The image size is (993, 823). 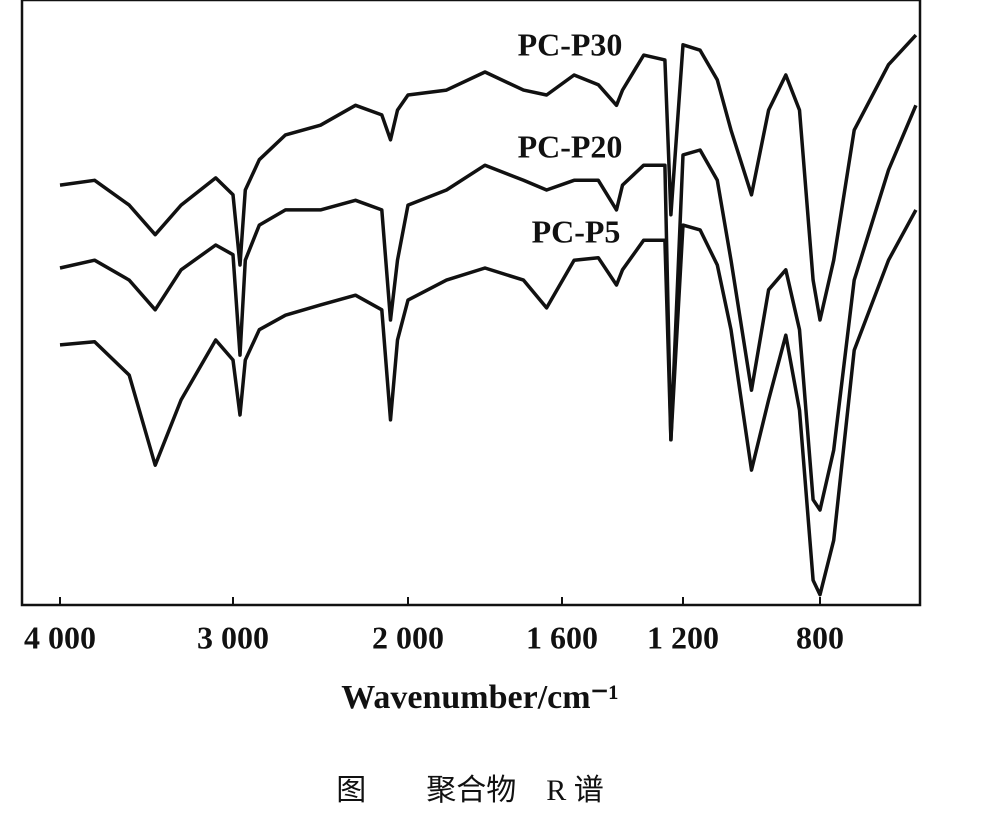 What do you see at coordinates (570, 146) in the screenshot?
I see `series-label: PC-P20` at bounding box center [570, 146].